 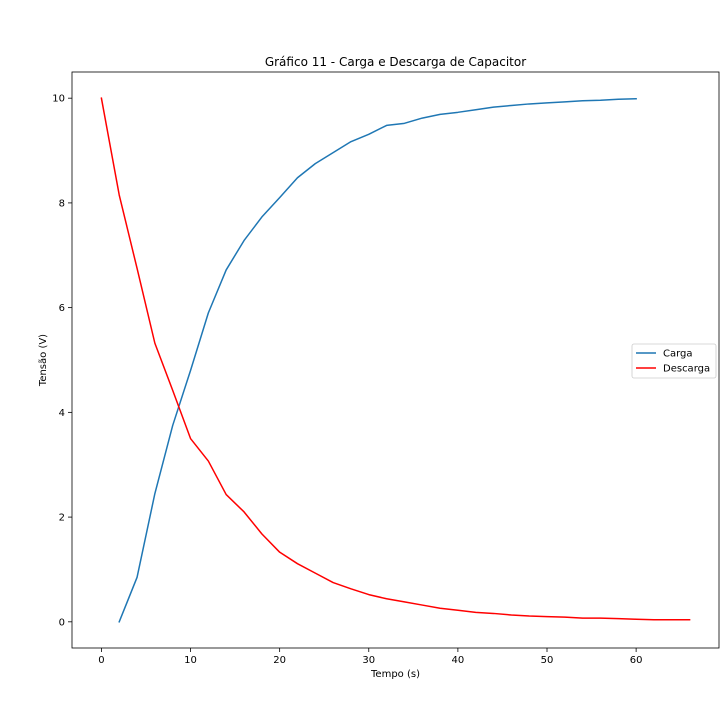 What do you see at coordinates (62, 203) in the screenshot?
I see `y-tick-label: 8` at bounding box center [62, 203].